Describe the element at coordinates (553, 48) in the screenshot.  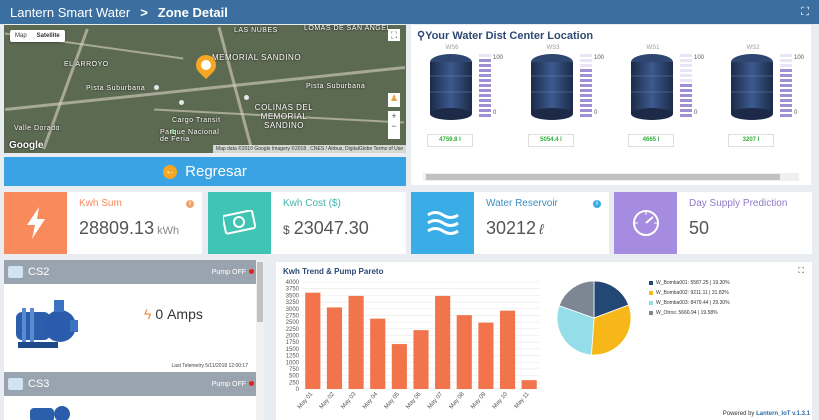
I see `tank-name: WS3` at that location.